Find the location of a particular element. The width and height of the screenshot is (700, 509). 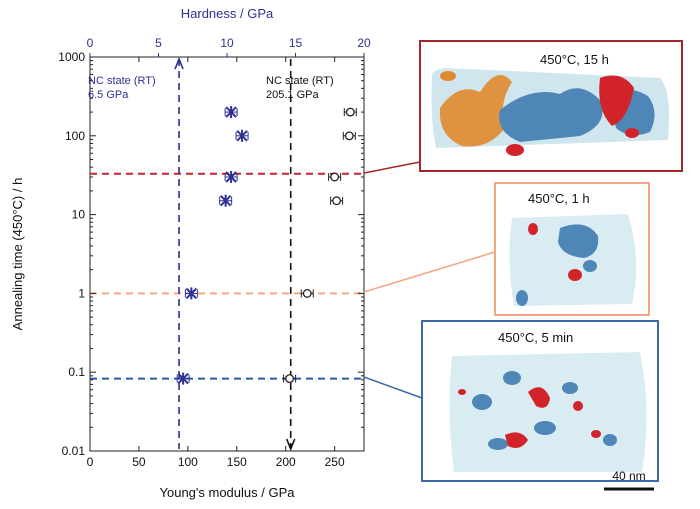

nc-state-lines is located at coordinates (235, 254).